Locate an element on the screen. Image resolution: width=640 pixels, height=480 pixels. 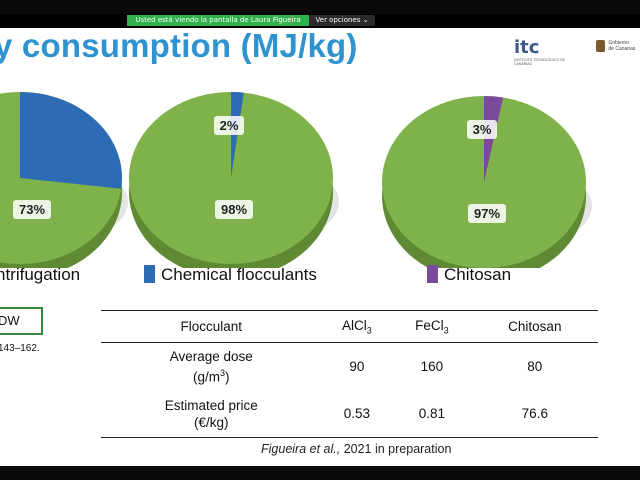
itc-logo-subtitle: INSTITUTO TECNOLÓGICO DE CANARIAS is located at coordinates (540, 62).